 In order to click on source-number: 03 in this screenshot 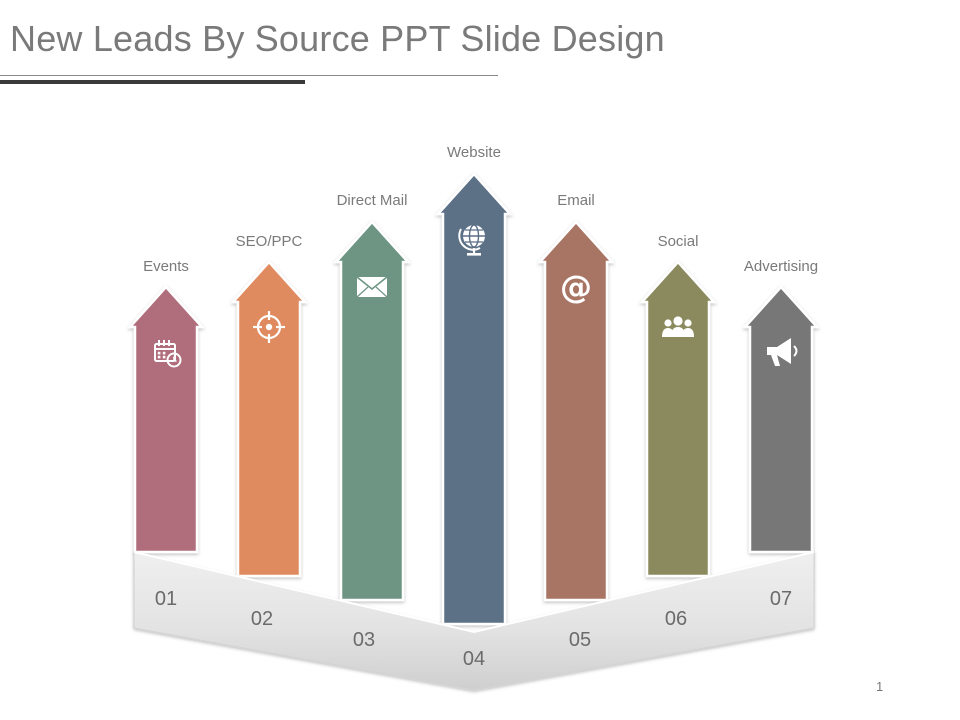, I will do `click(364, 640)`.